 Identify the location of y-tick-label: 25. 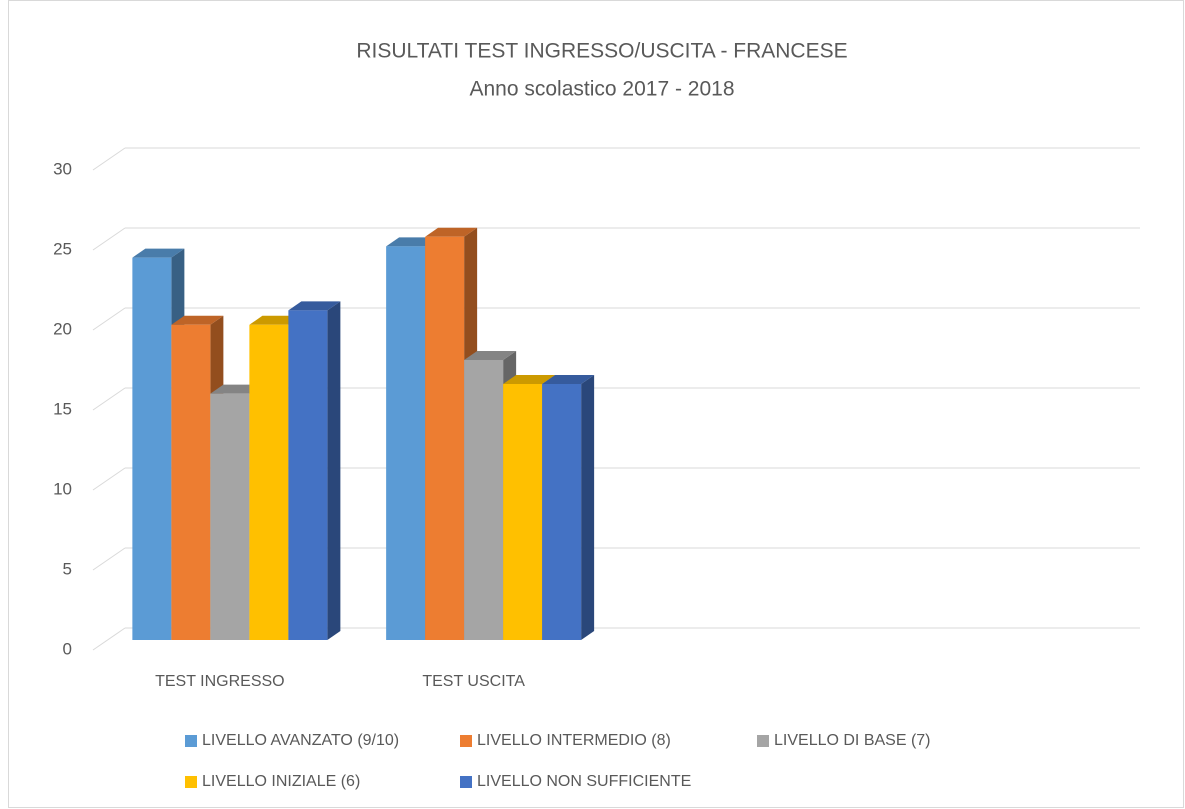
(62, 248).